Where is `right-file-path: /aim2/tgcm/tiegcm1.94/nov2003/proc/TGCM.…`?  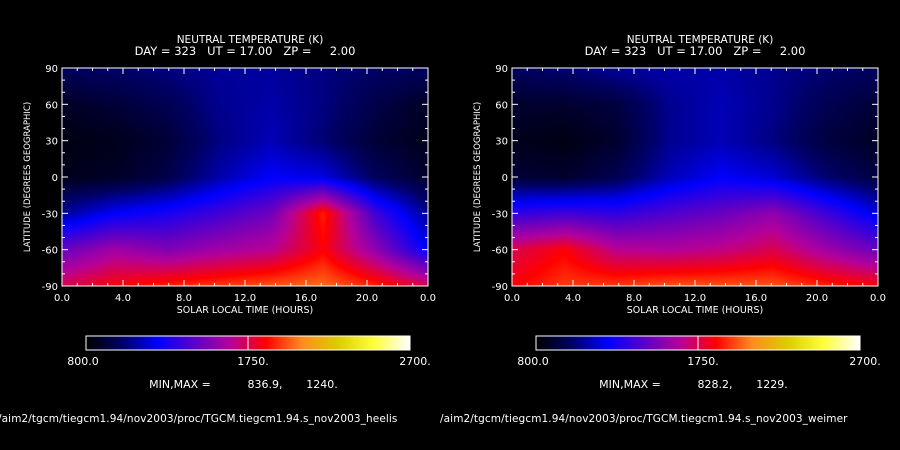
right-file-path: /aim2/tgcm/tiegcm1.94/nov2003/proc/TGCM.… is located at coordinates (644, 419).